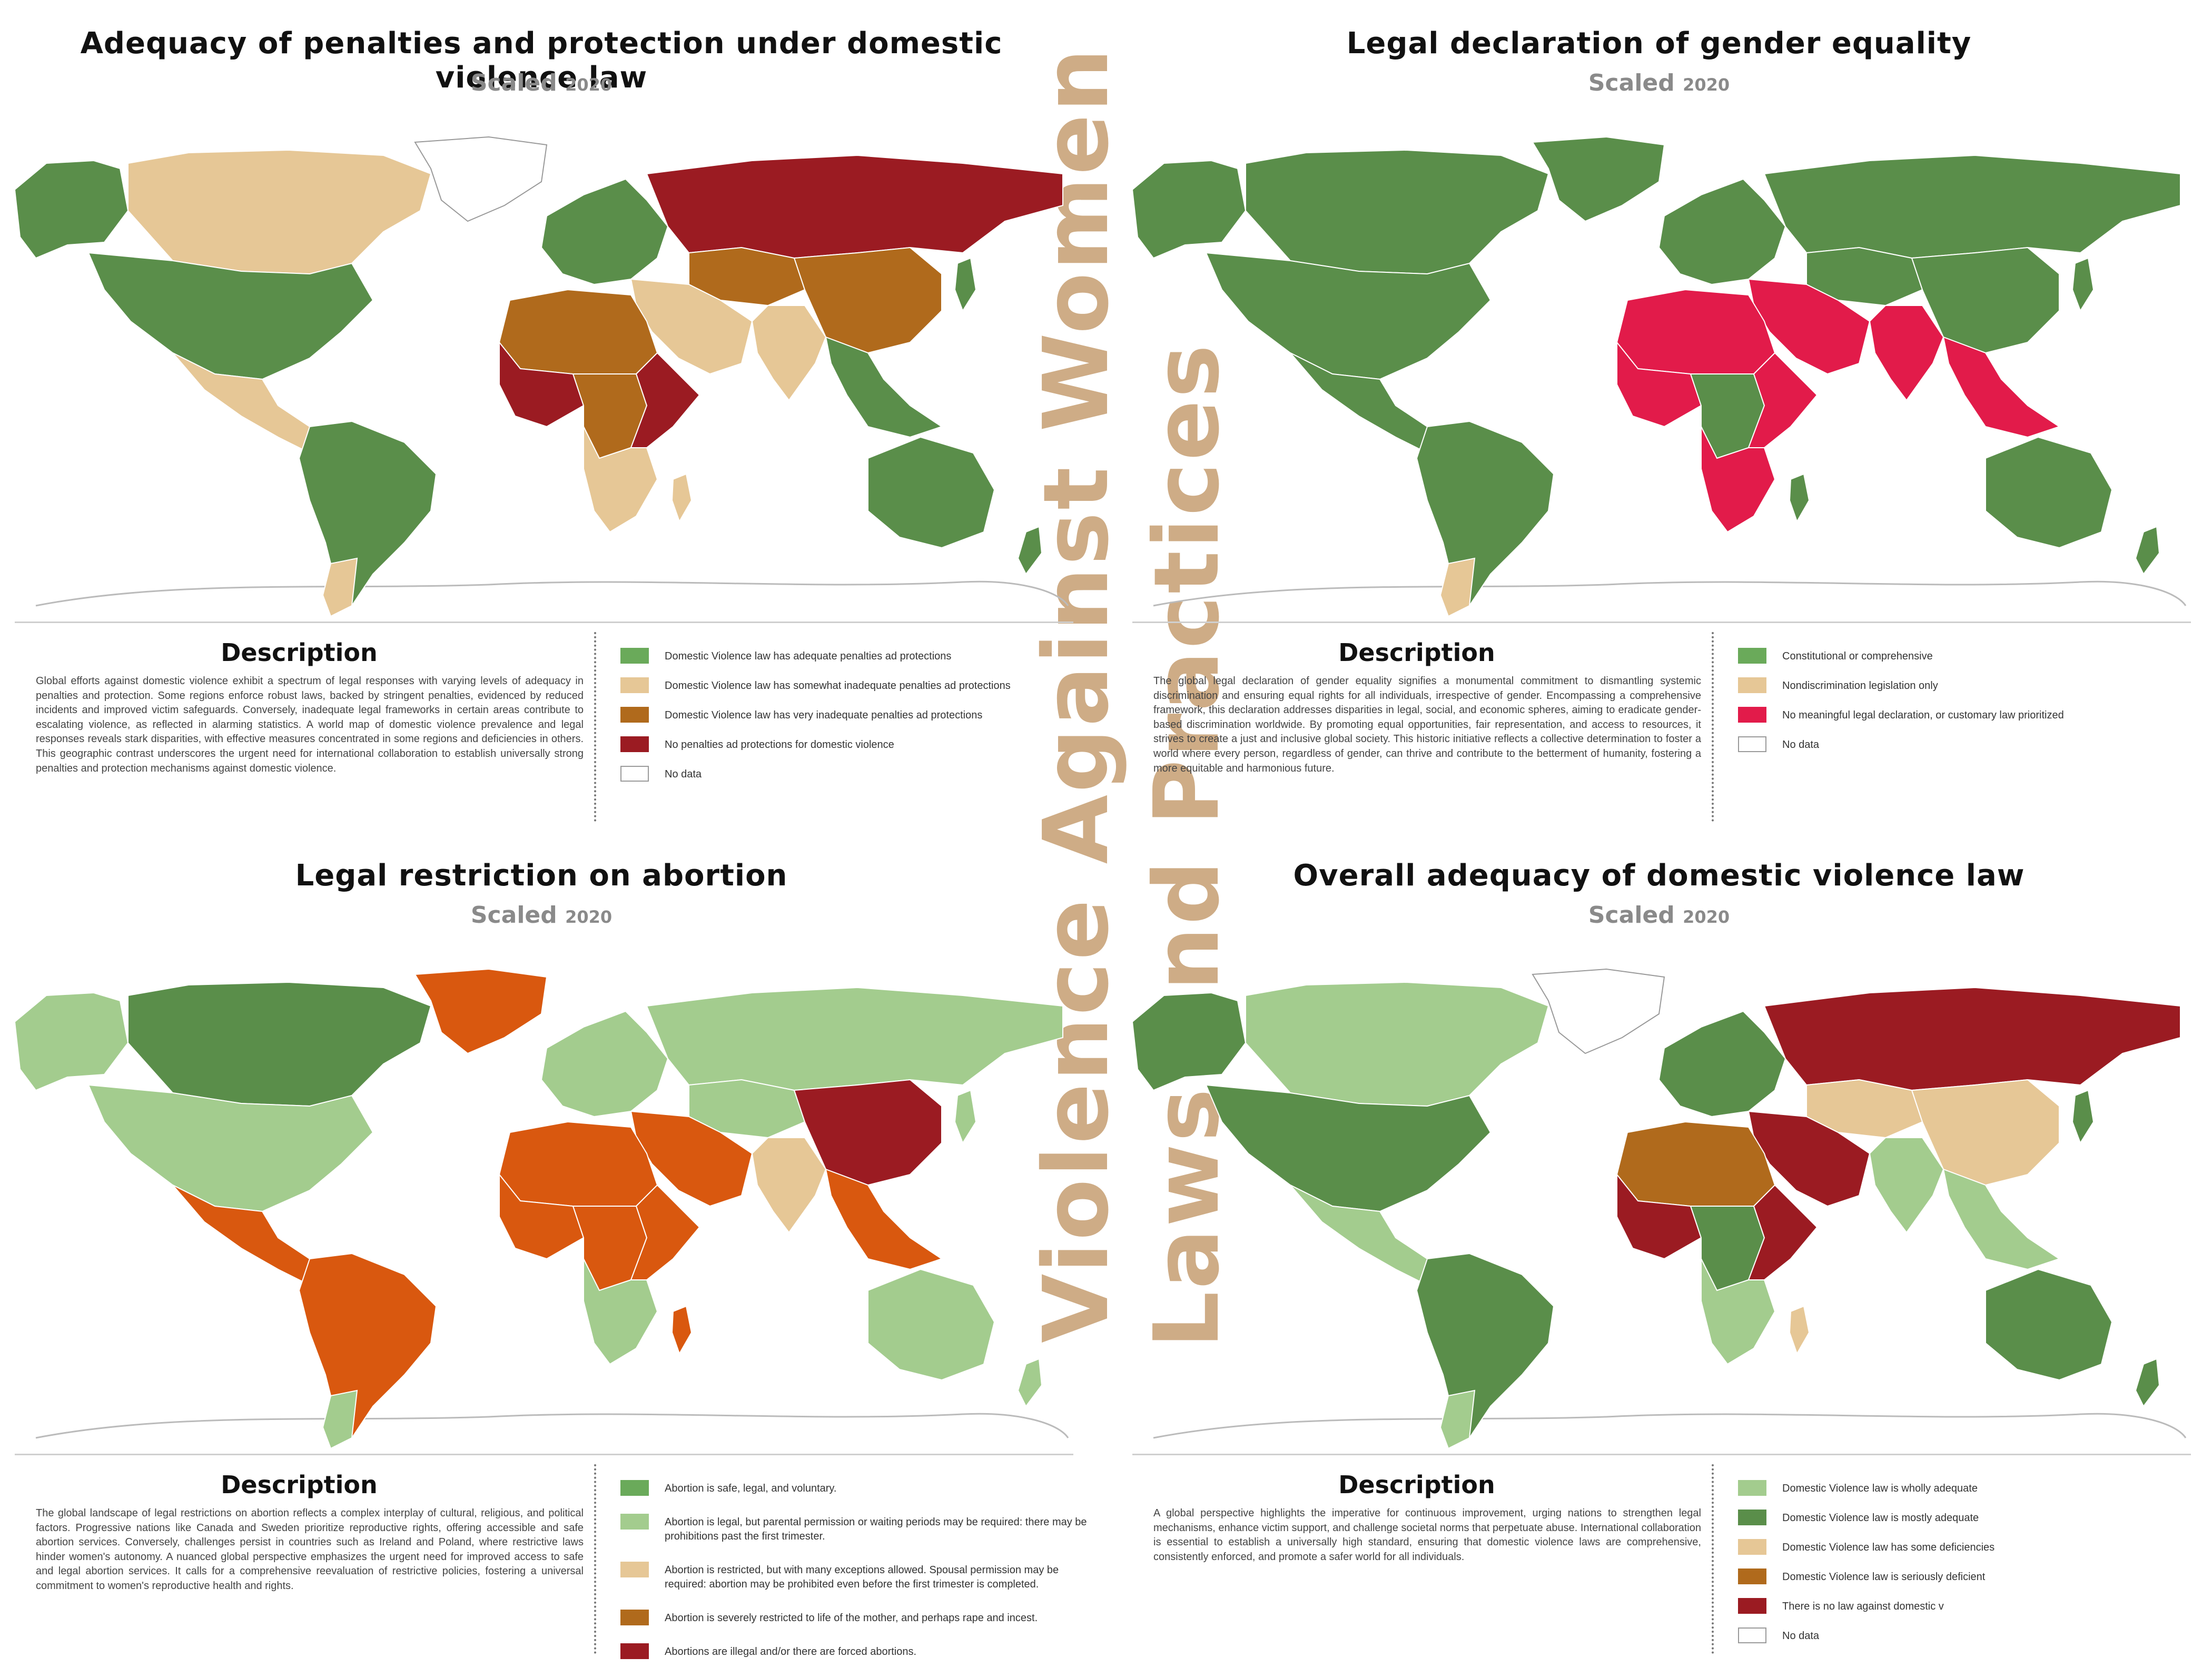 The image size is (2212, 1677). I want to click on legend-label: Domestic Violence law is mostly adequate, so click(1880, 1518).